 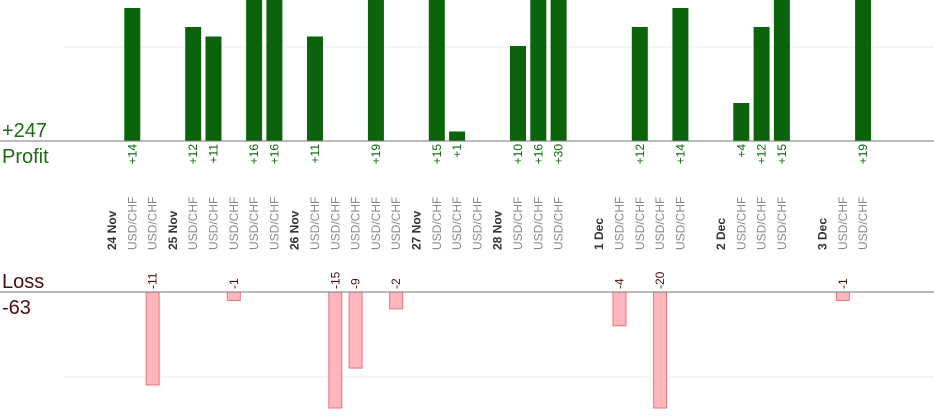 I want to click on date-label: 27 Nov, so click(x=417, y=230).